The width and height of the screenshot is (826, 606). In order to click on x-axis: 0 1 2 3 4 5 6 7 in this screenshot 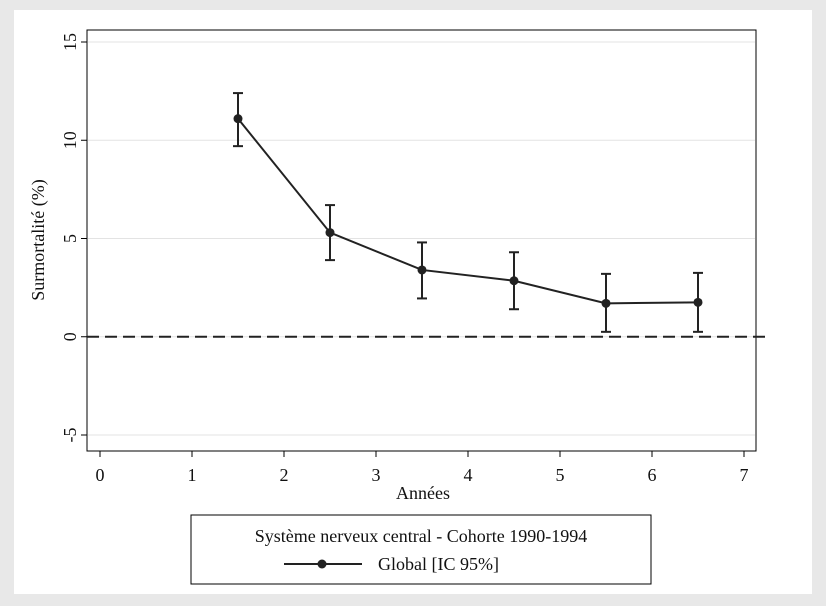, I will do `click(422, 468)`.